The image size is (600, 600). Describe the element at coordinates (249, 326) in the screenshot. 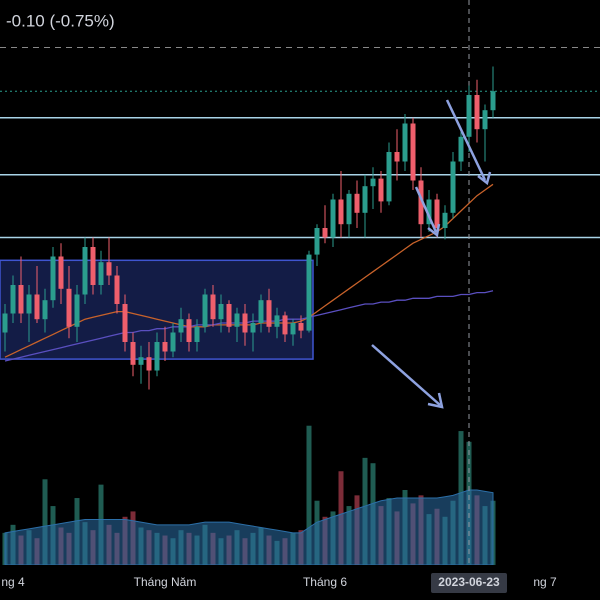

I see `moving-average` at that location.